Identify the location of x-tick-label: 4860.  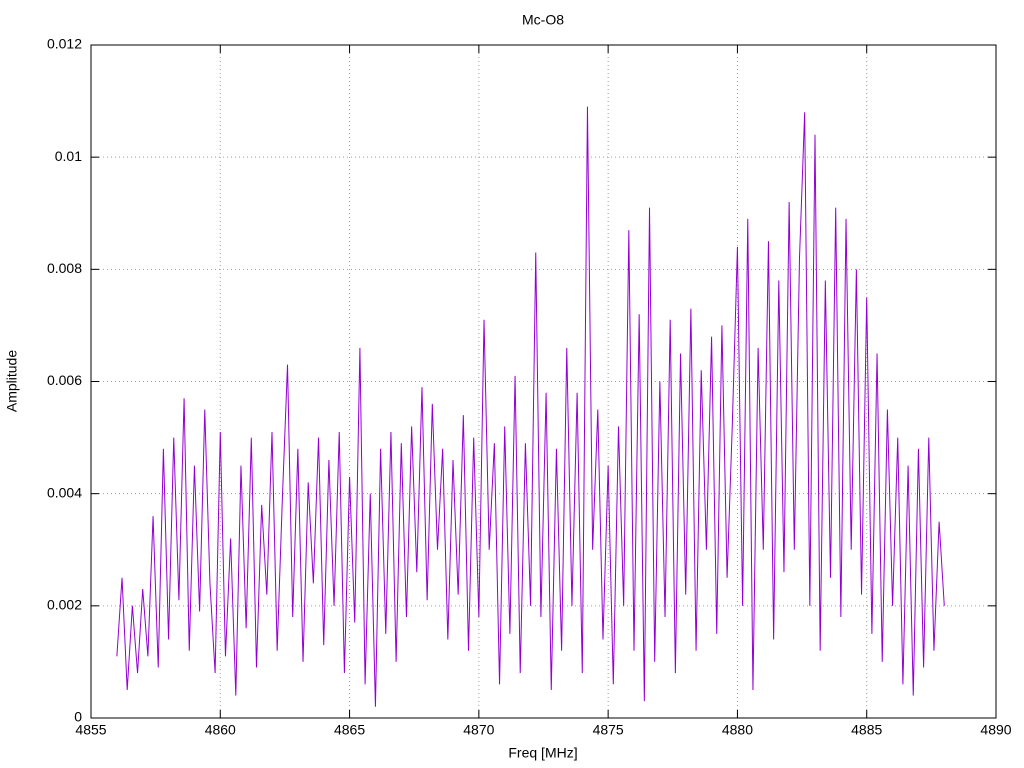
(220, 730).